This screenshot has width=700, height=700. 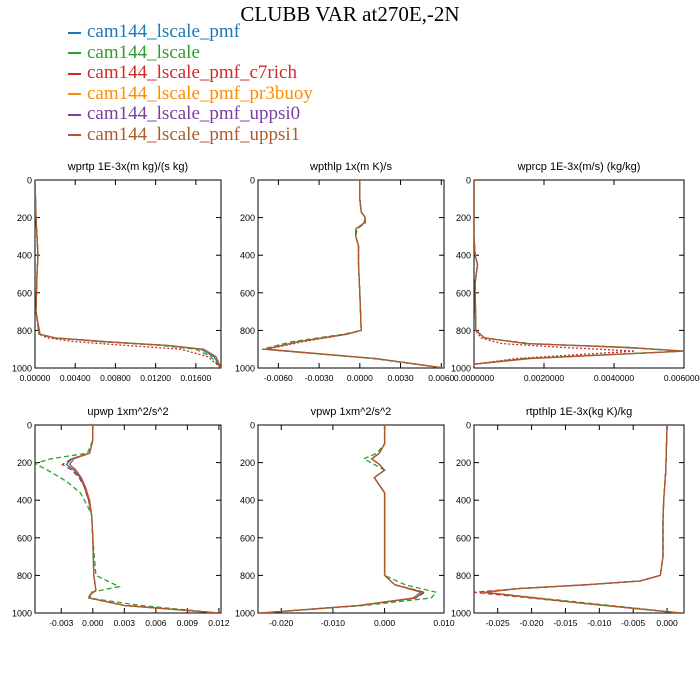 I want to click on x-tick-label: -0.005, so click(x=633, y=623).